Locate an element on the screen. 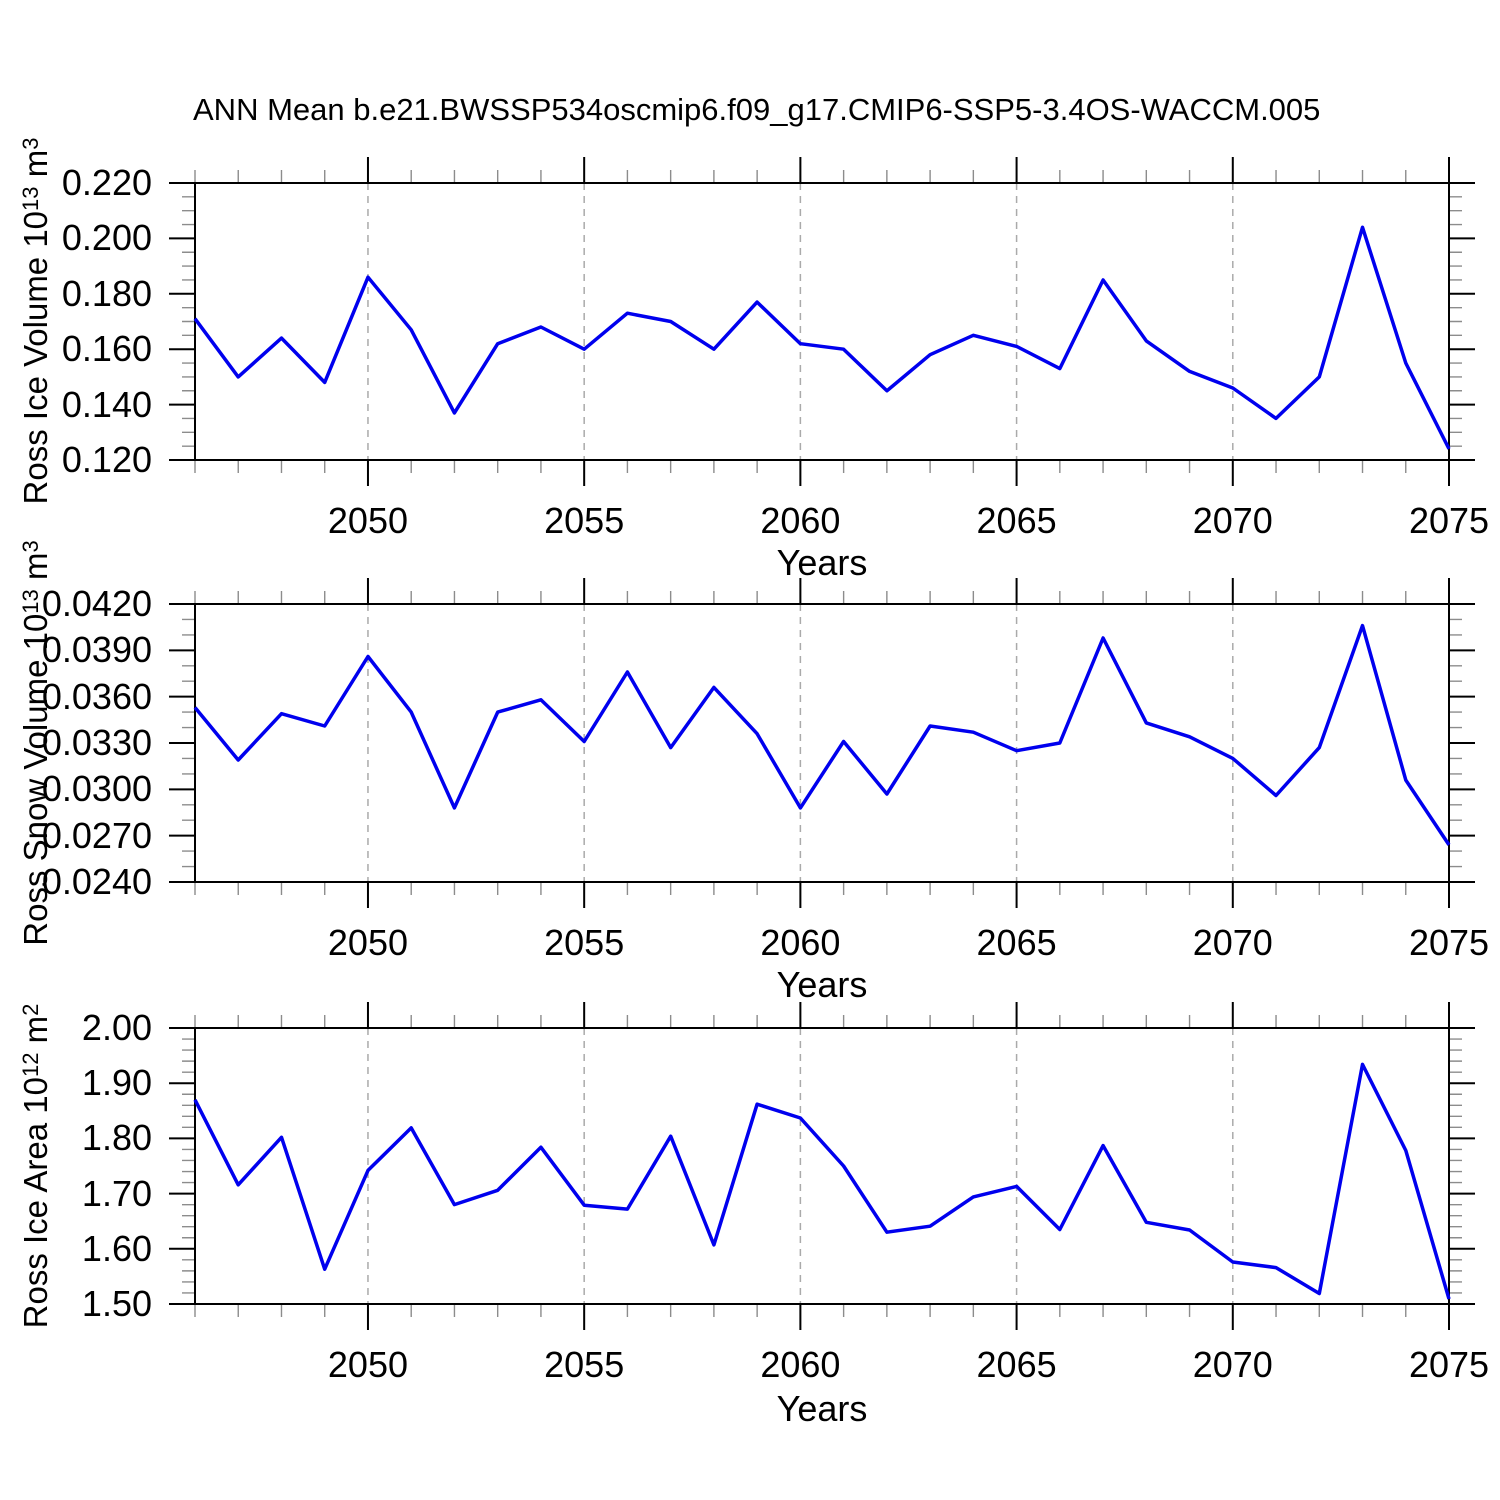  panel2-ytick-label: 0.0270 is located at coordinates (96, 835).